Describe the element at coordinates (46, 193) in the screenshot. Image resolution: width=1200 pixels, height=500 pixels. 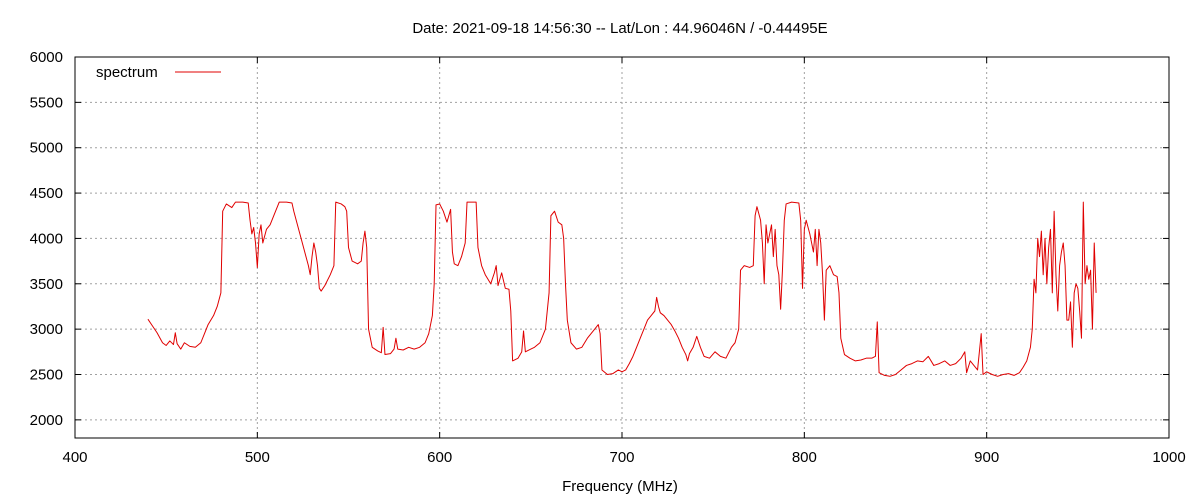
I see `y-tick-label: 4500` at that location.